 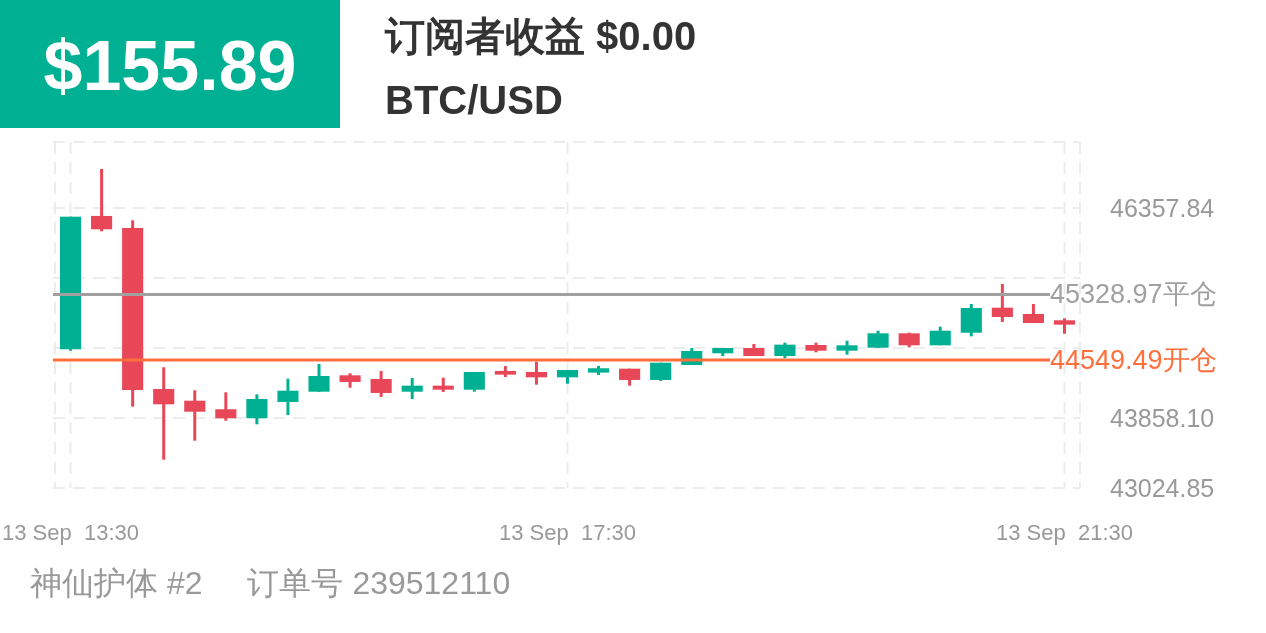 I want to click on ref-line-label: 44549.49开仓, so click(x=1133, y=359).